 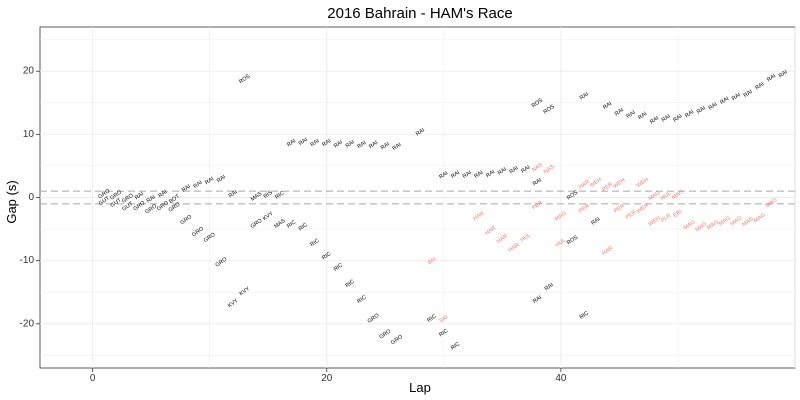 What do you see at coordinates (174, 199) in the screenshot?
I see `point-label: BOT` at bounding box center [174, 199].